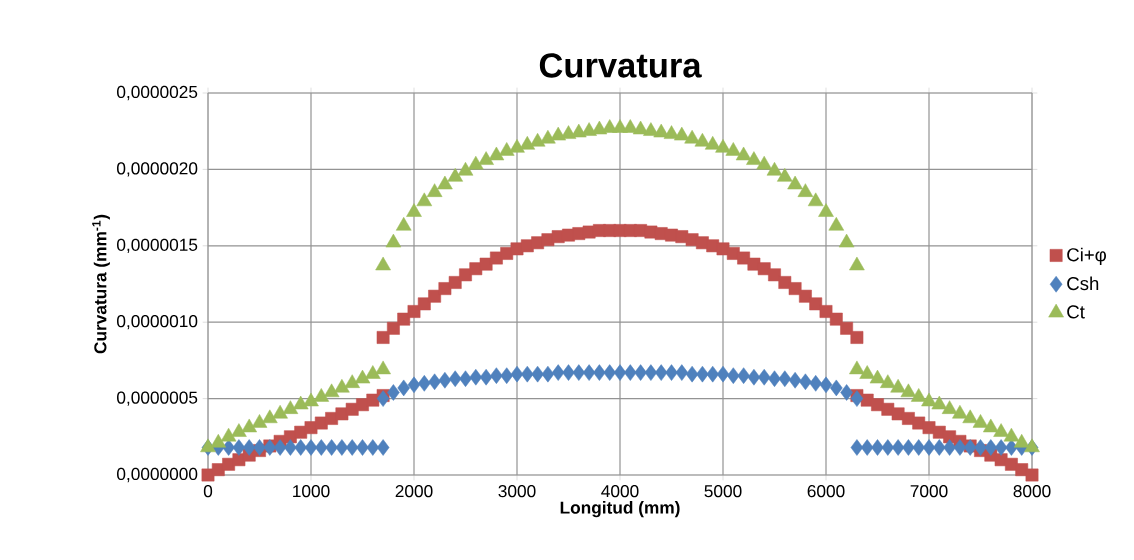  What do you see at coordinates (620, 65) in the screenshot?
I see `chart-title: Curvatura` at bounding box center [620, 65].